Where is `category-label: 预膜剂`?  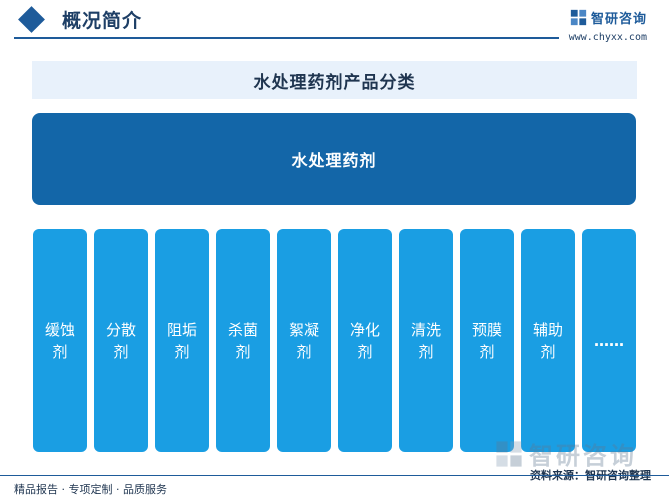 category-label: 预膜剂 is located at coordinates (486, 340).